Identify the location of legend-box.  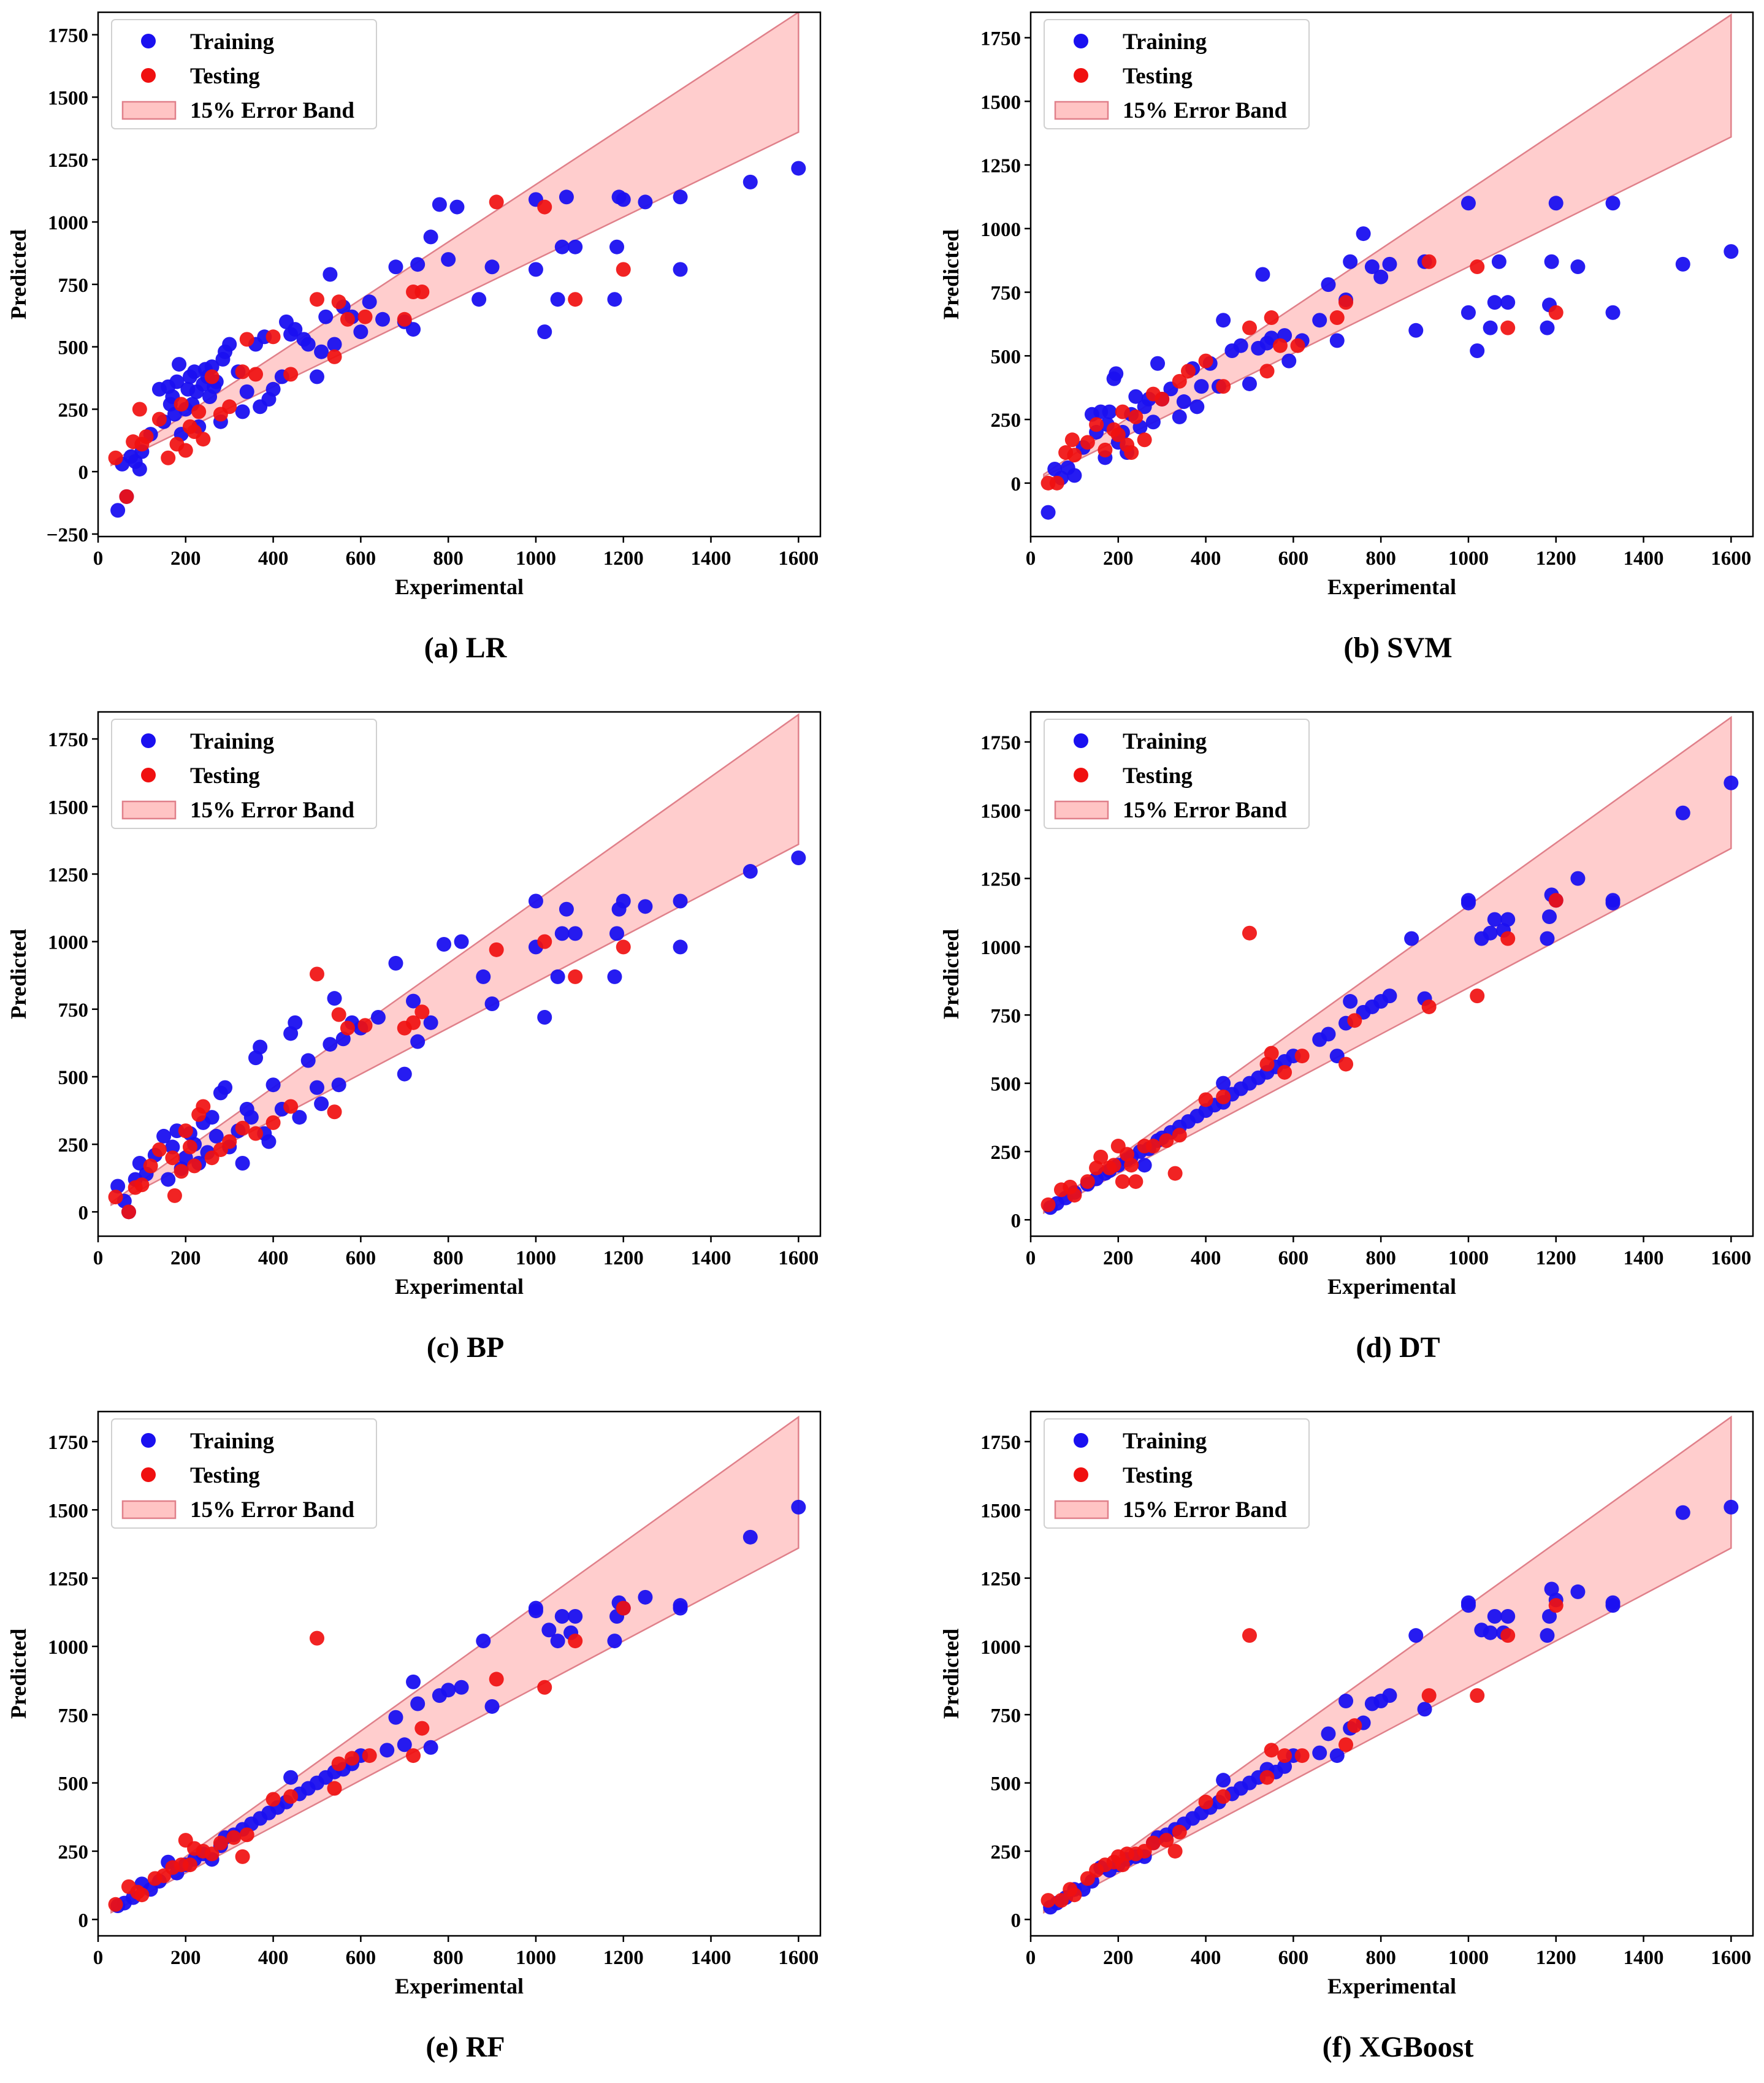
(1177, 74).